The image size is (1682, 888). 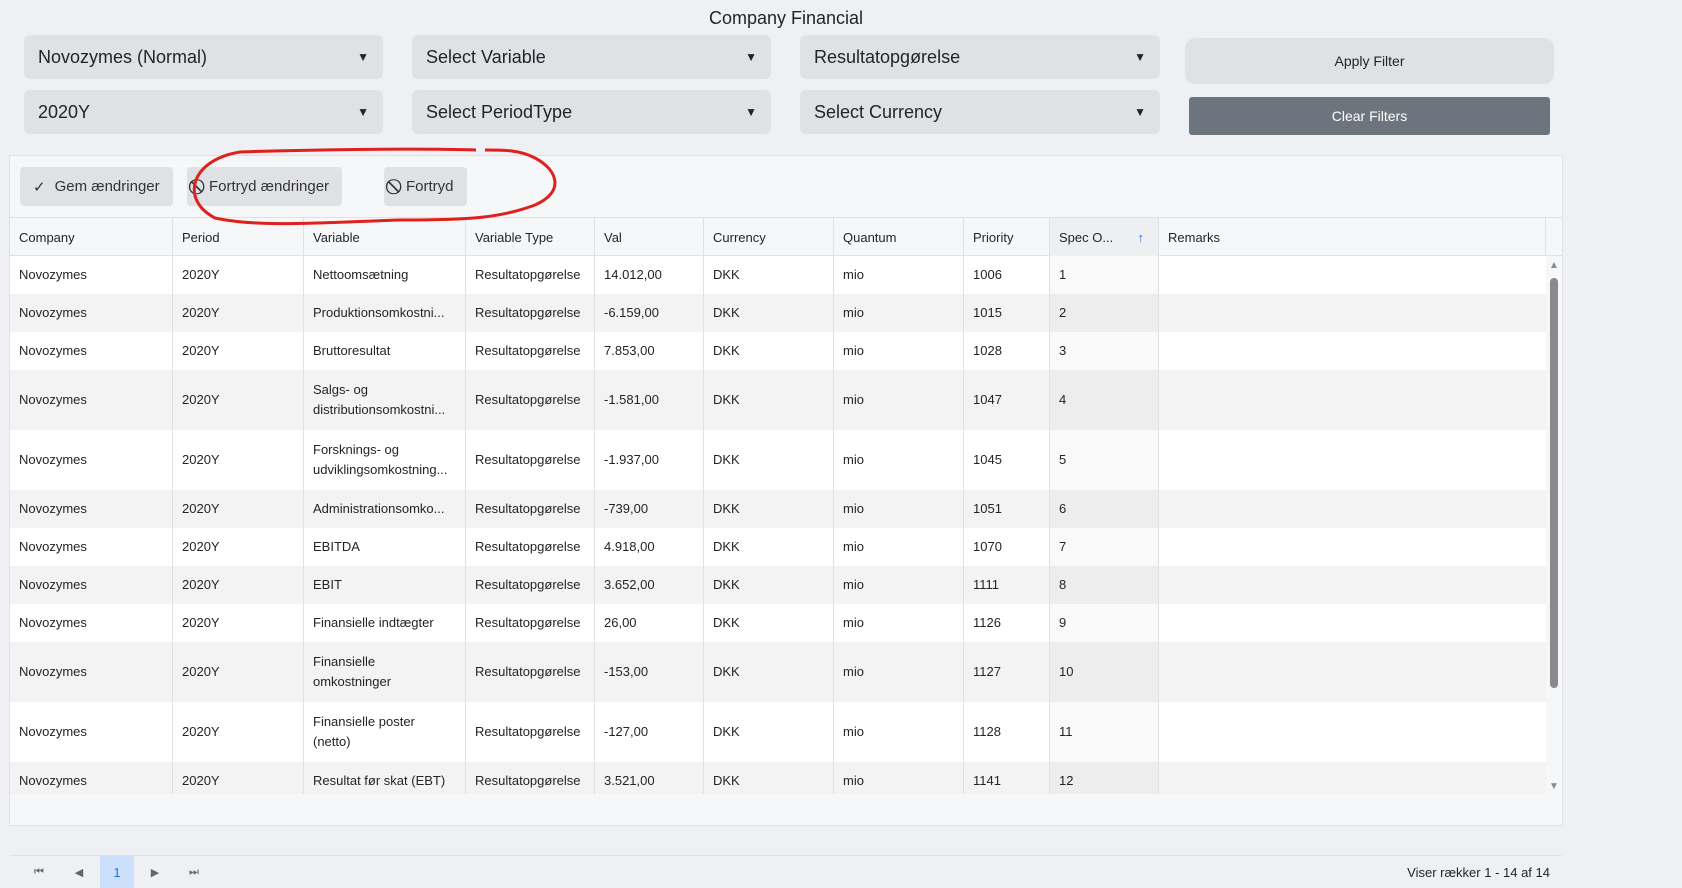 I want to click on column-header: Remarks, so click(x=1352, y=237).